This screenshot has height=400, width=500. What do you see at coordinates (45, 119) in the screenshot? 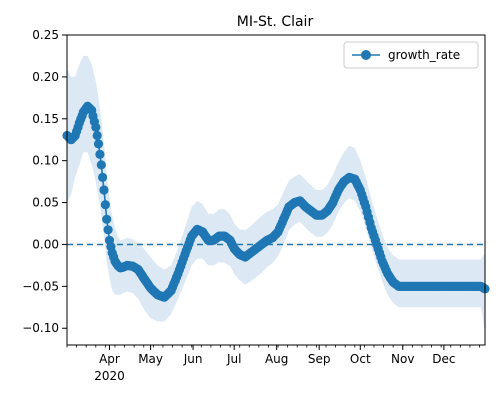
I see `y-tick-label: 0.15` at bounding box center [45, 119].